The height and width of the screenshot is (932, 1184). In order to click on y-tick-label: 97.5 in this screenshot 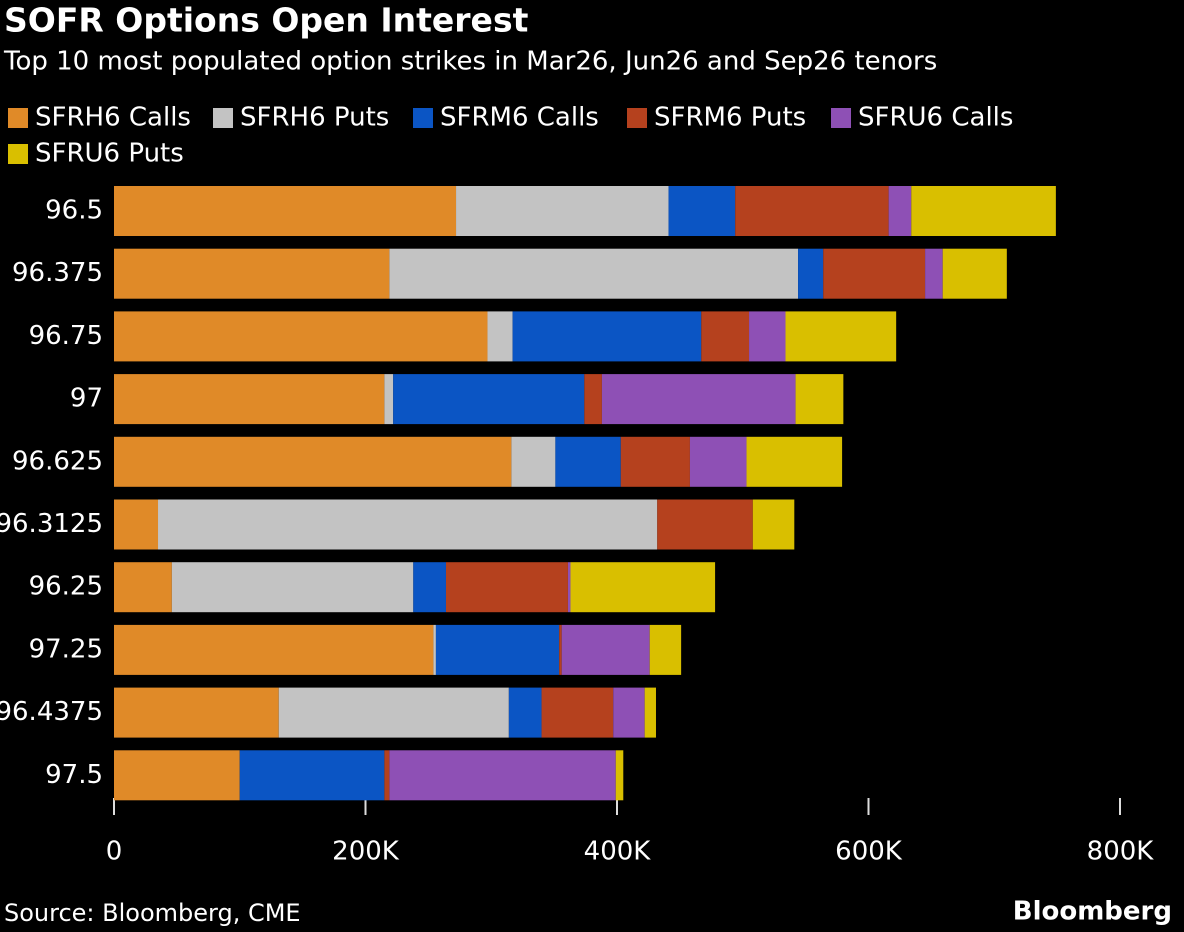, I will do `click(74, 775)`.